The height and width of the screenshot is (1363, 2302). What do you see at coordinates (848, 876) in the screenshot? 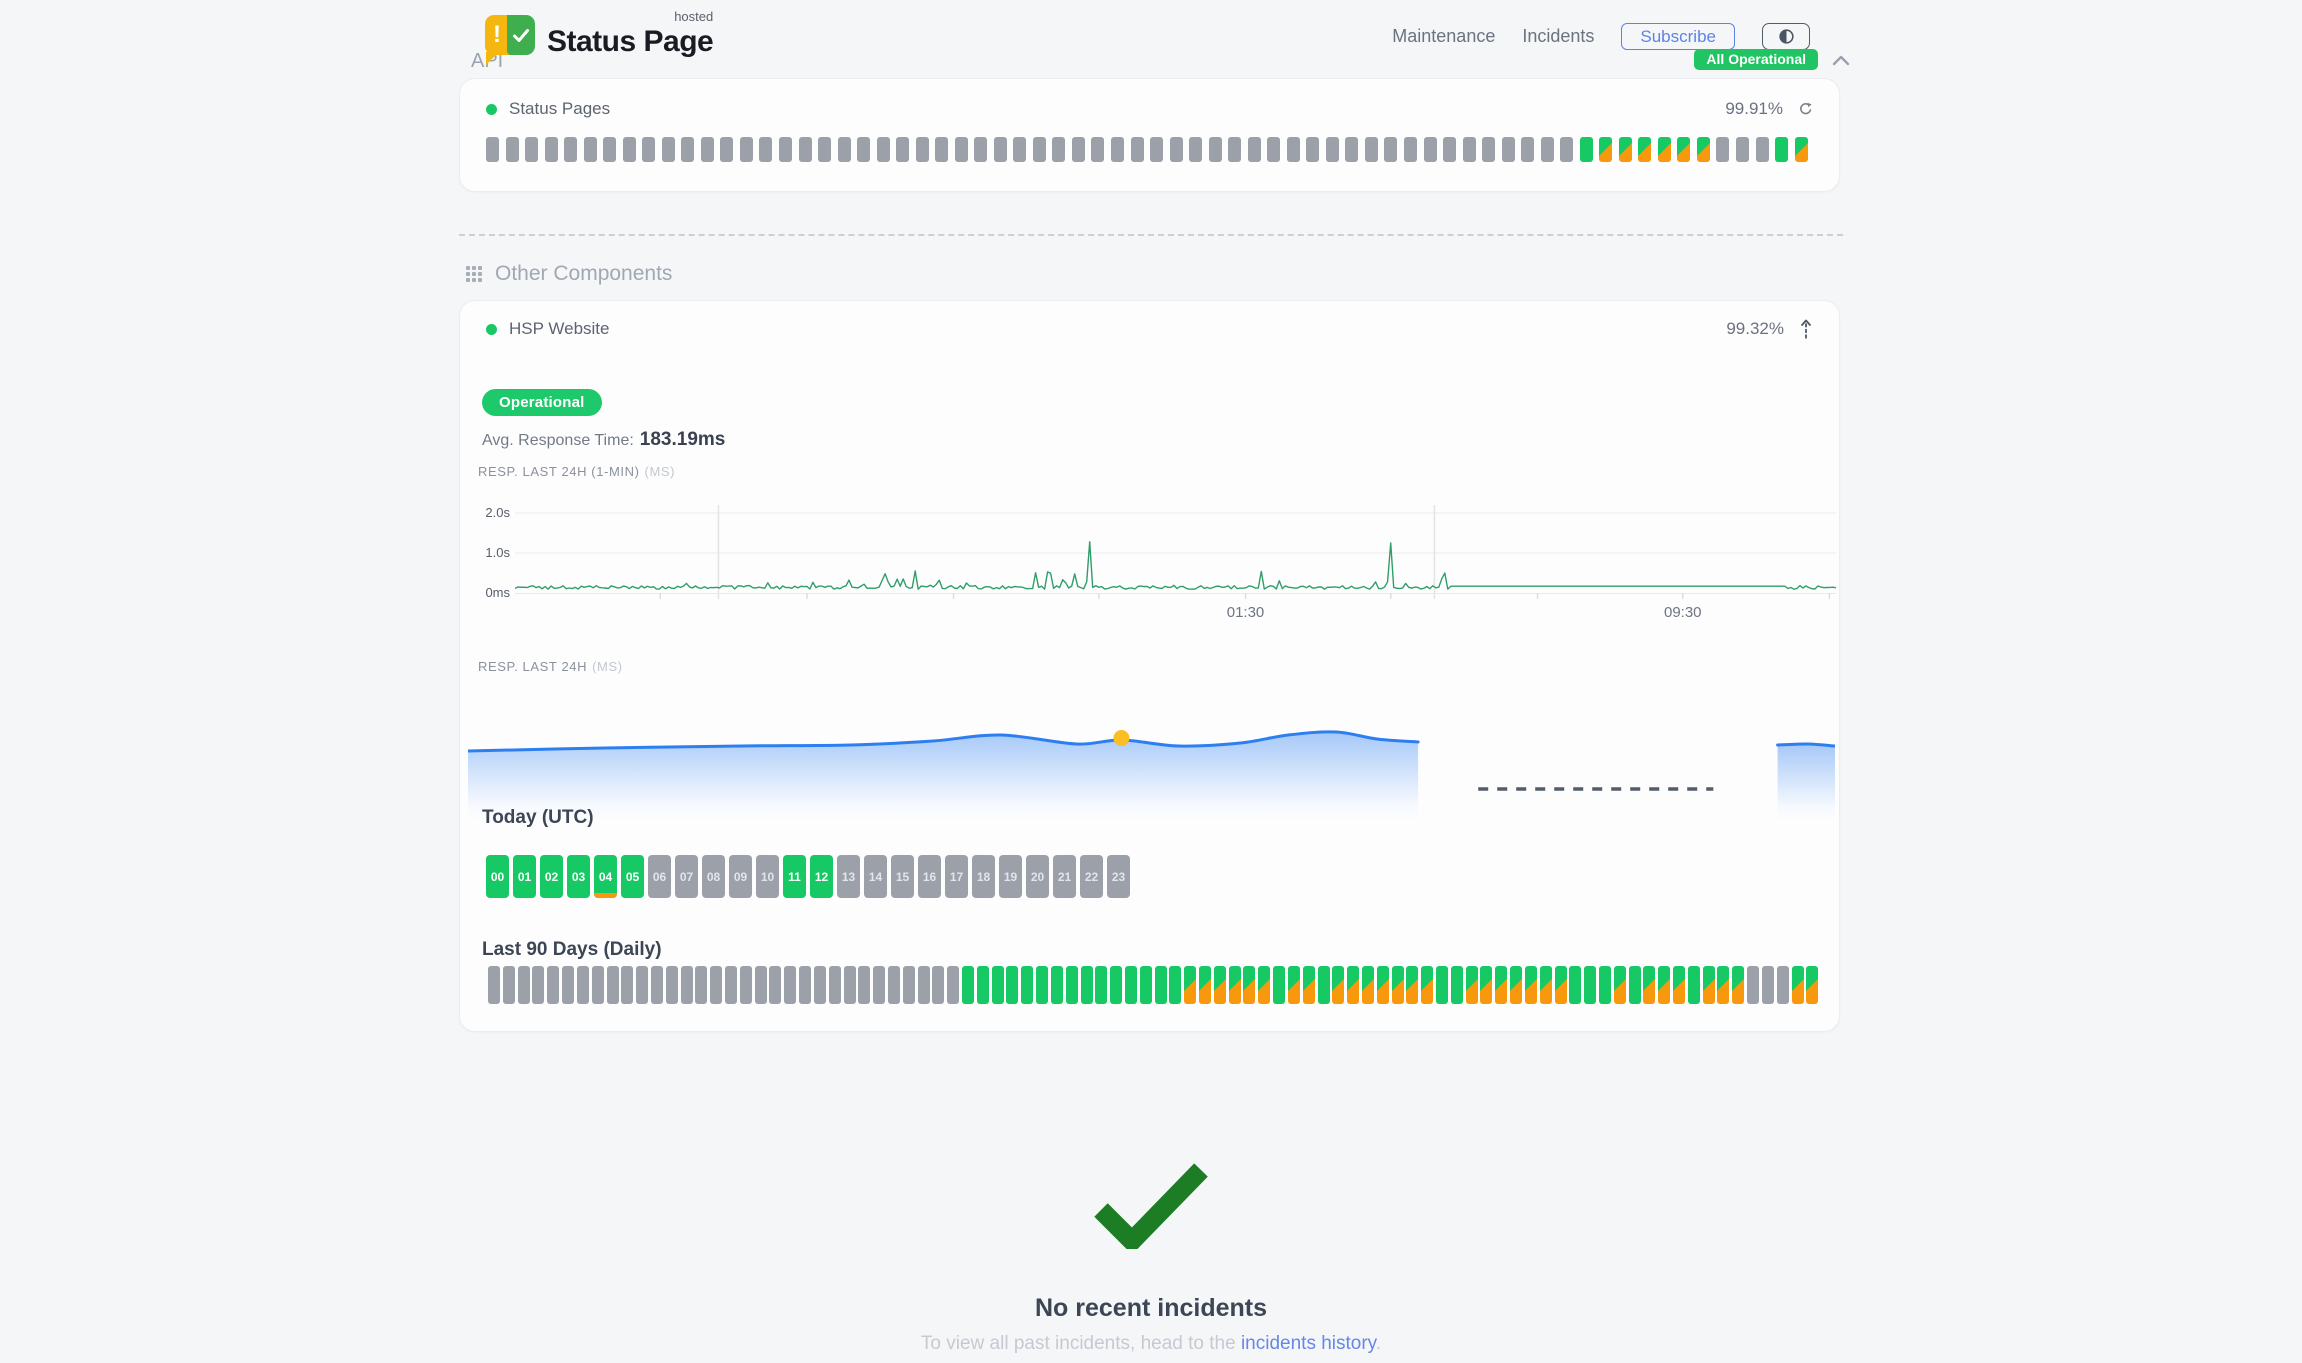
I see `hour-block-13: 13` at bounding box center [848, 876].